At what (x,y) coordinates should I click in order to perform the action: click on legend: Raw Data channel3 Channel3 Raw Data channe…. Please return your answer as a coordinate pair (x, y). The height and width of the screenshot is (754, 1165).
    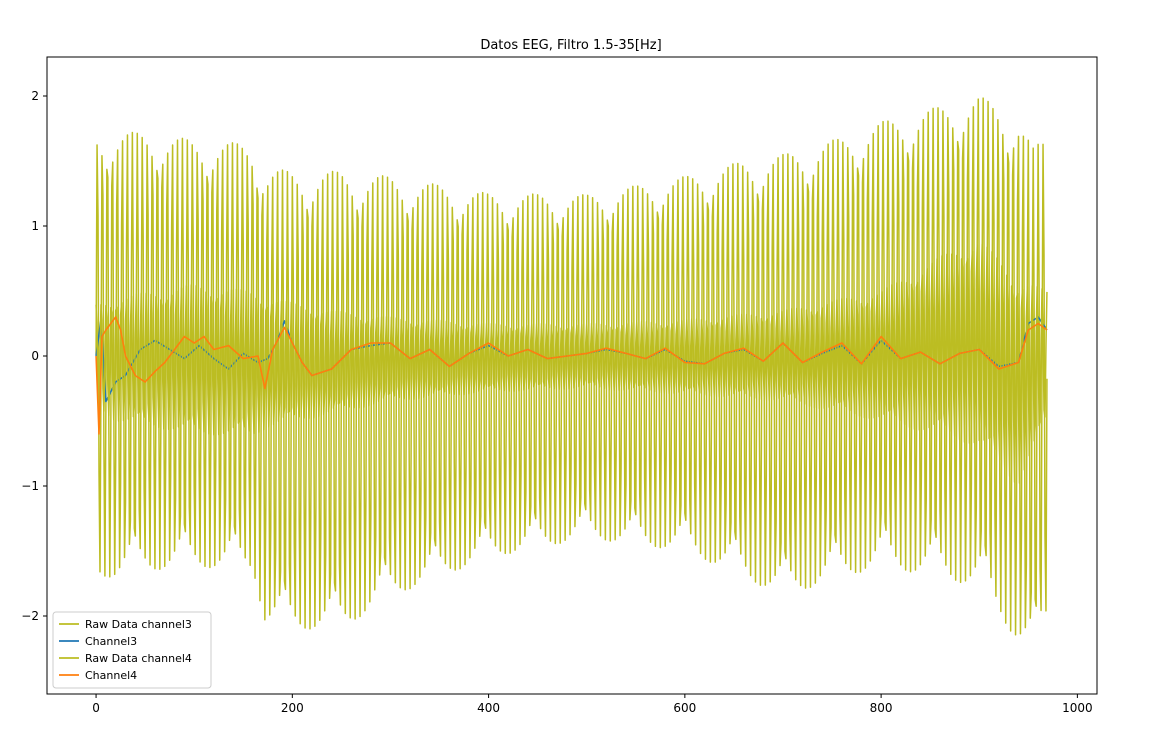
    Looking at the image, I should click on (132, 650).